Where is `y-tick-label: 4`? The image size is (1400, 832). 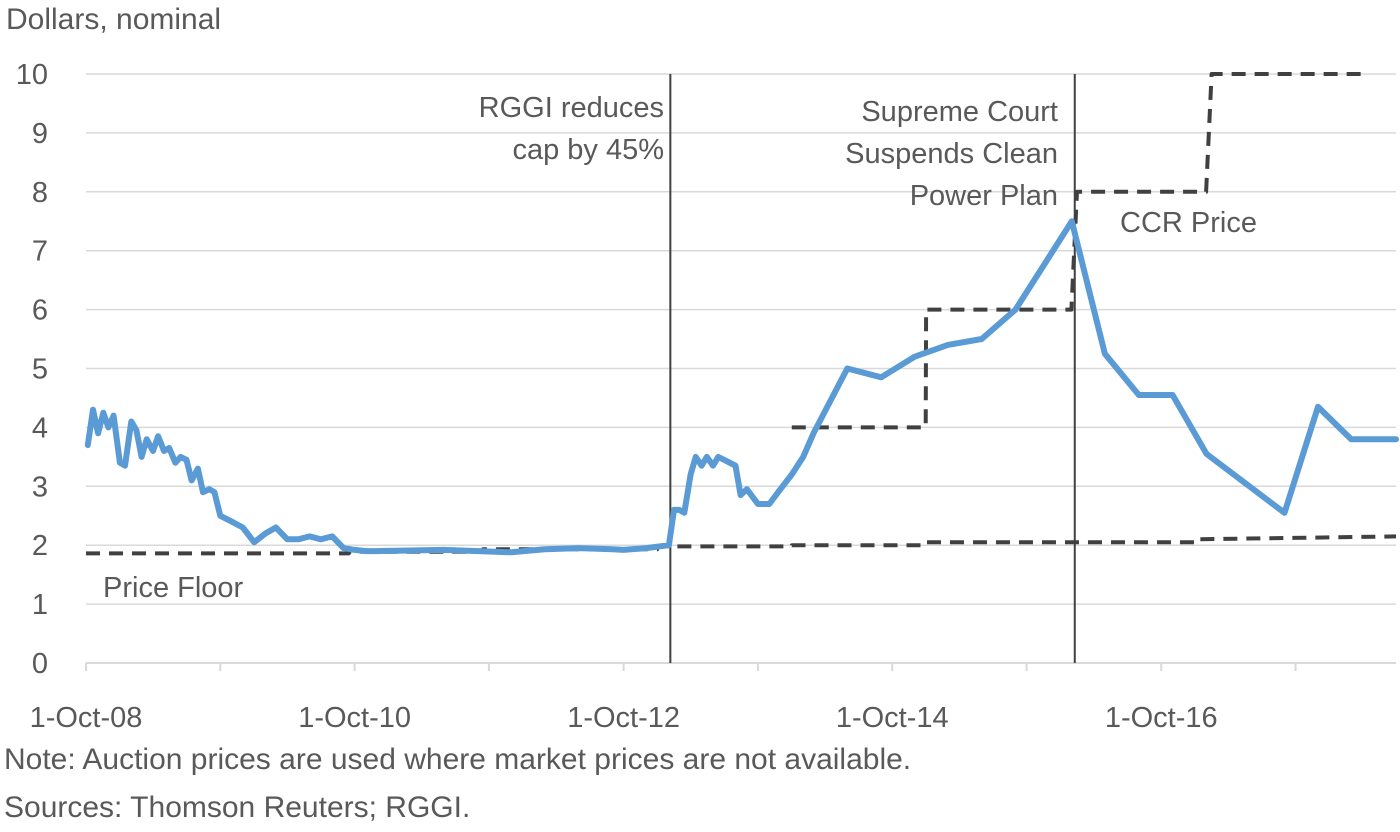
y-tick-label: 4 is located at coordinates (40, 428).